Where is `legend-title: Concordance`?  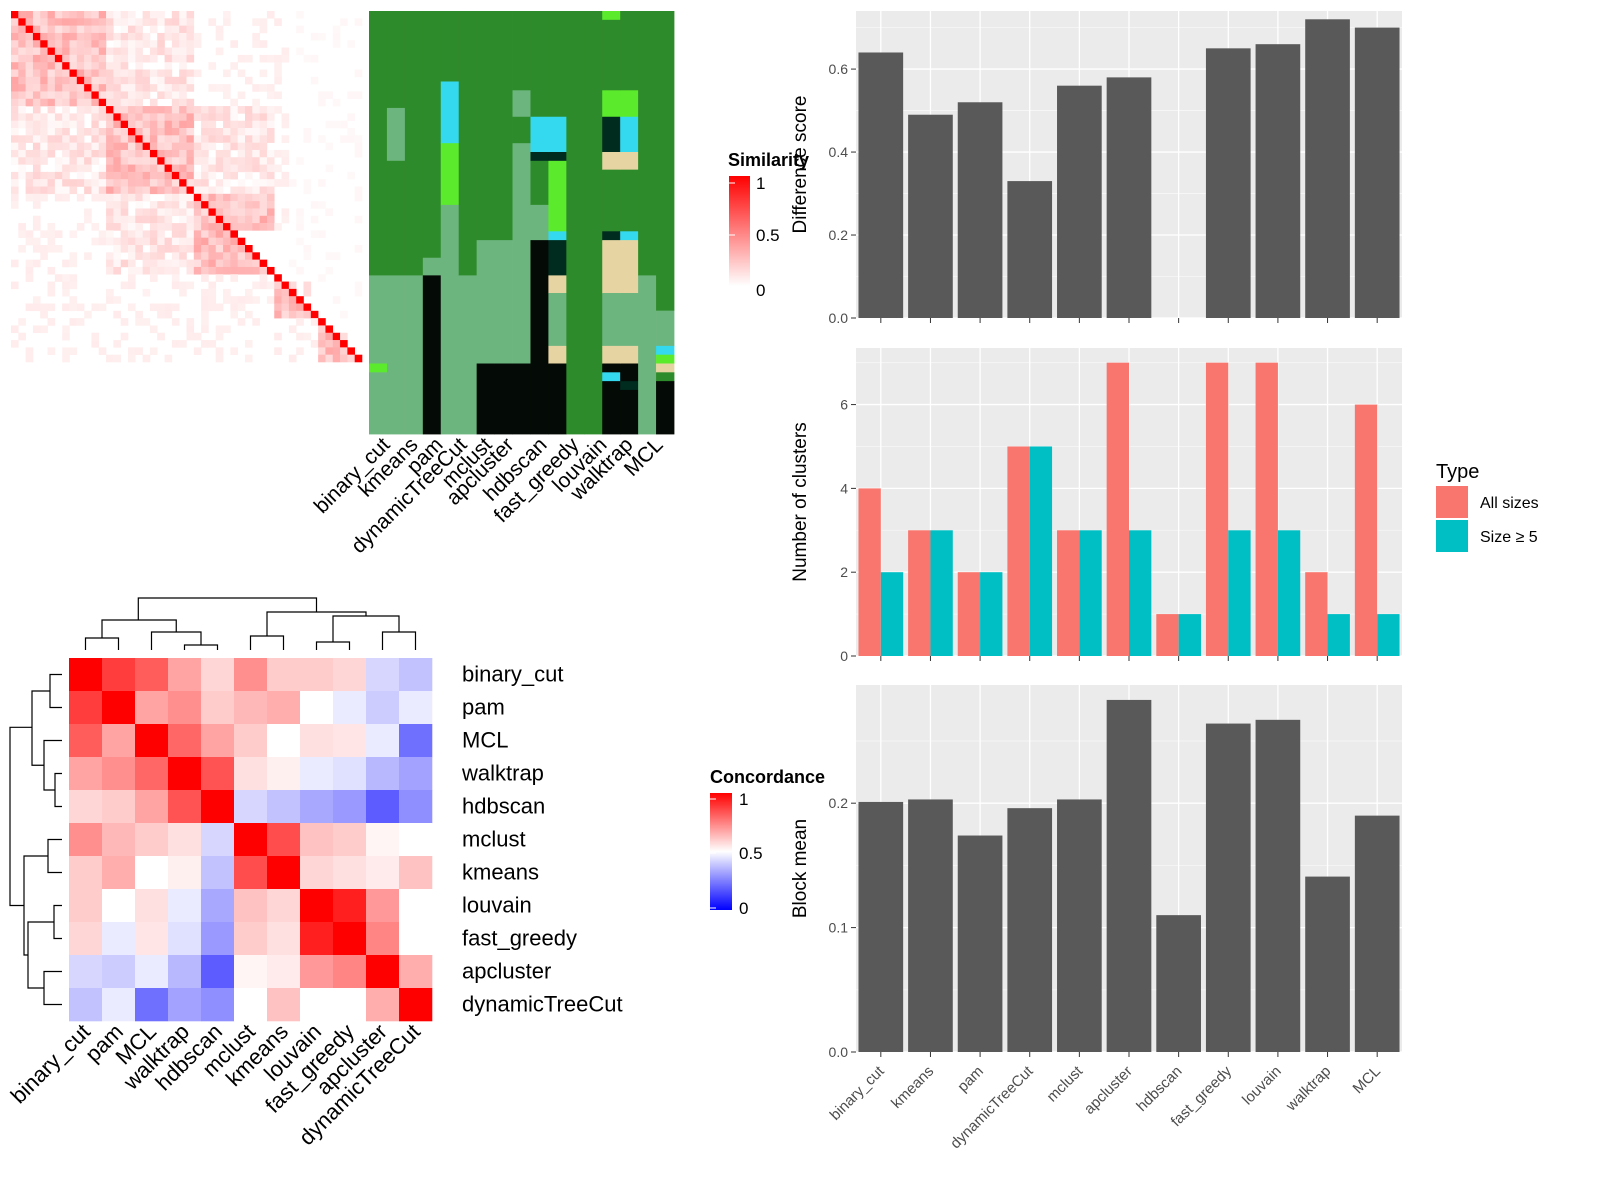
legend-title: Concordance is located at coordinates (767, 777).